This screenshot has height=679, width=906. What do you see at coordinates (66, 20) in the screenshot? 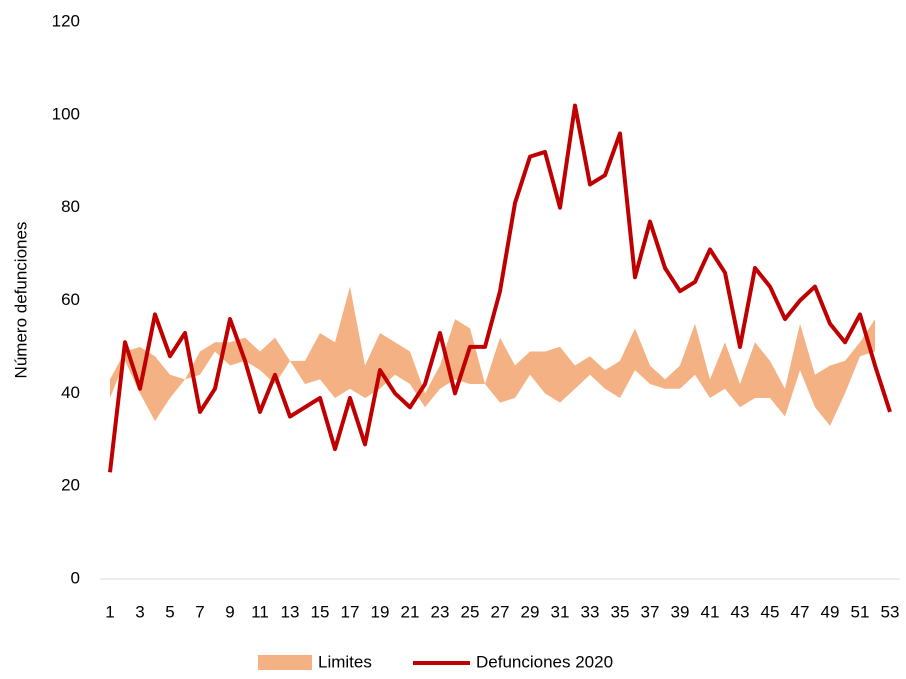
I see `y-tick-label: 120` at bounding box center [66, 20].